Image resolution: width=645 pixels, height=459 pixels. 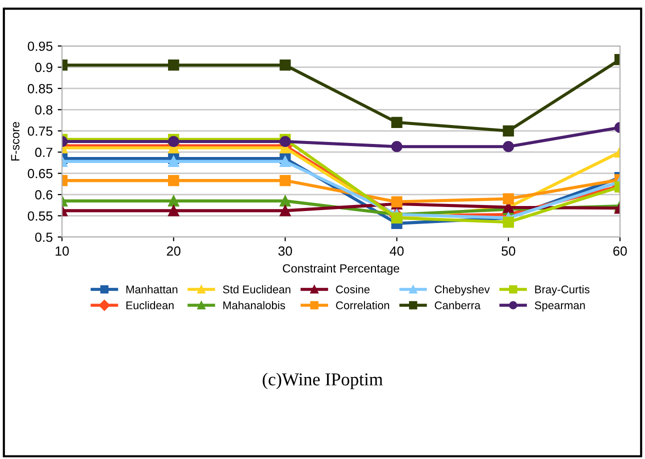 I want to click on y-tick-label: 0.7, so click(x=43, y=153).